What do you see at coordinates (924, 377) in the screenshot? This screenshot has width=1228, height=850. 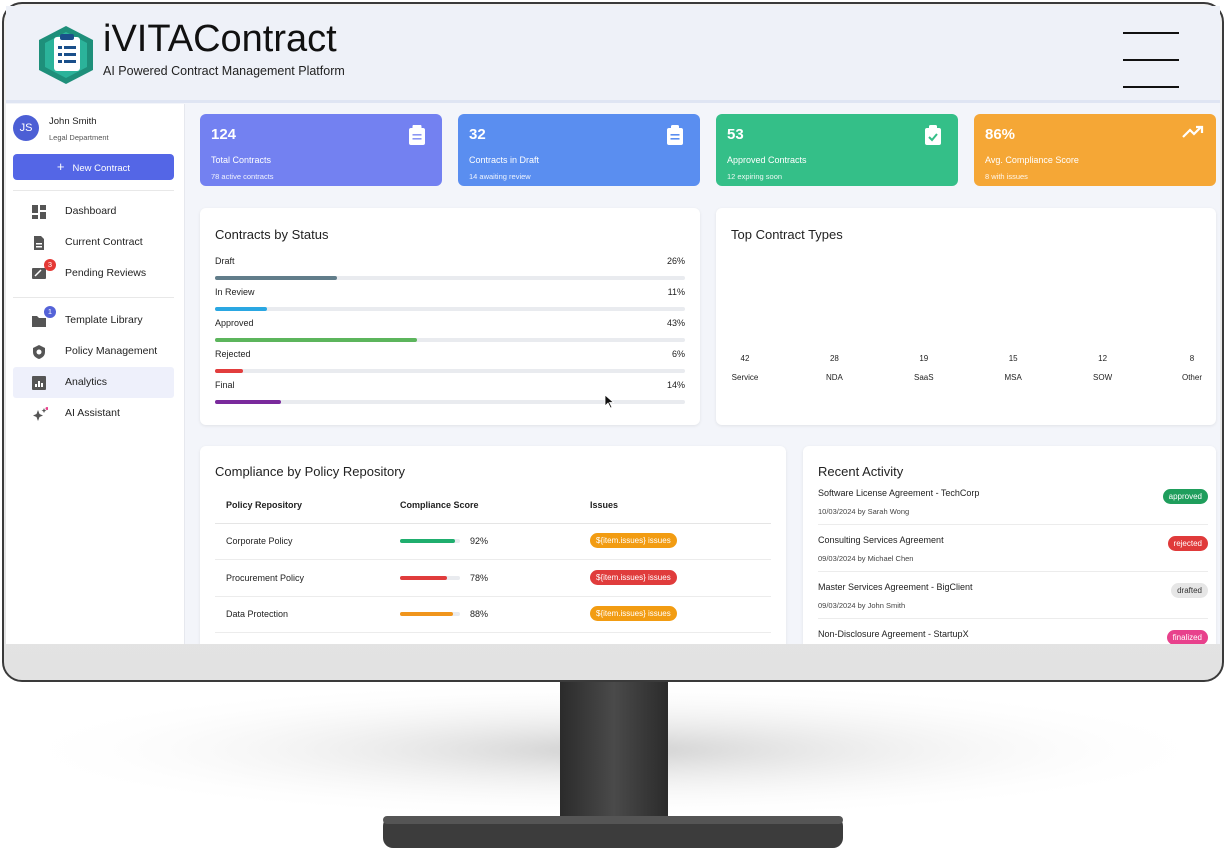 I see `type-label: SaaS` at bounding box center [924, 377].